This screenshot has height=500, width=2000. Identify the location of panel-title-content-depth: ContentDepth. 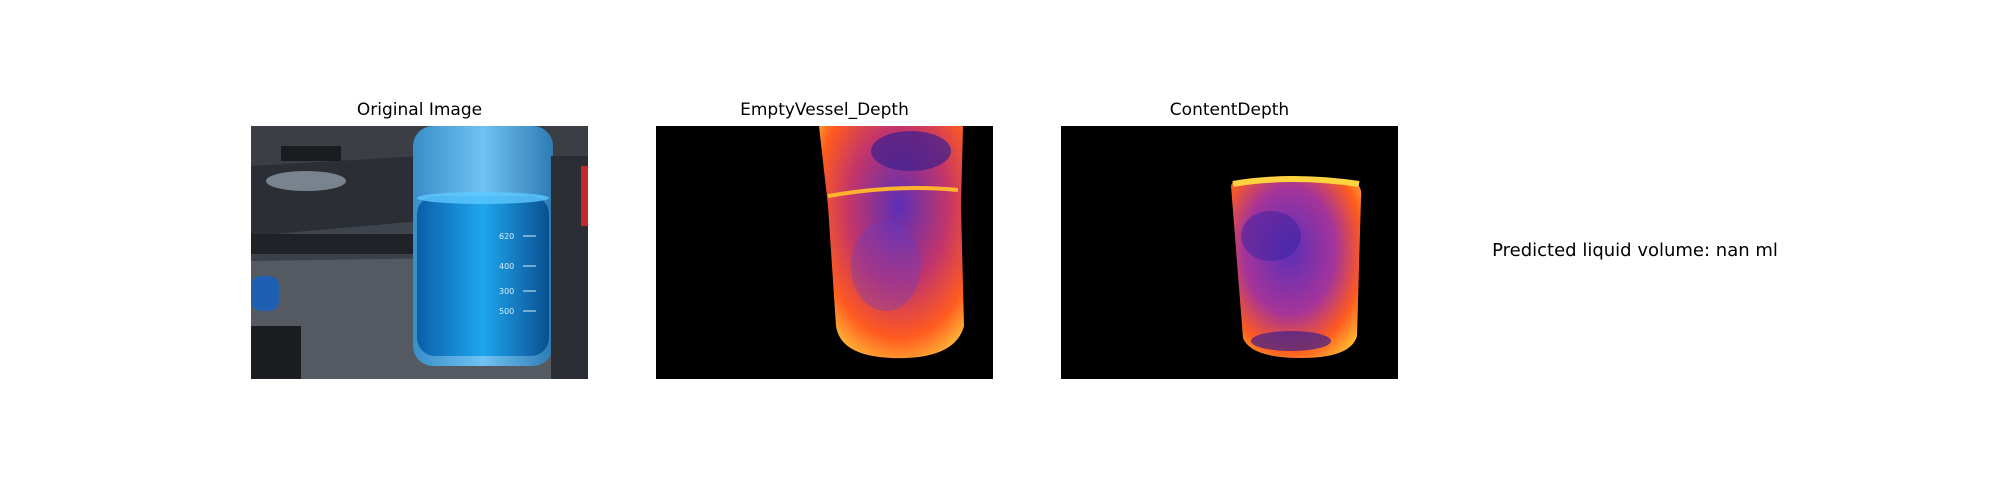
(1229, 110).